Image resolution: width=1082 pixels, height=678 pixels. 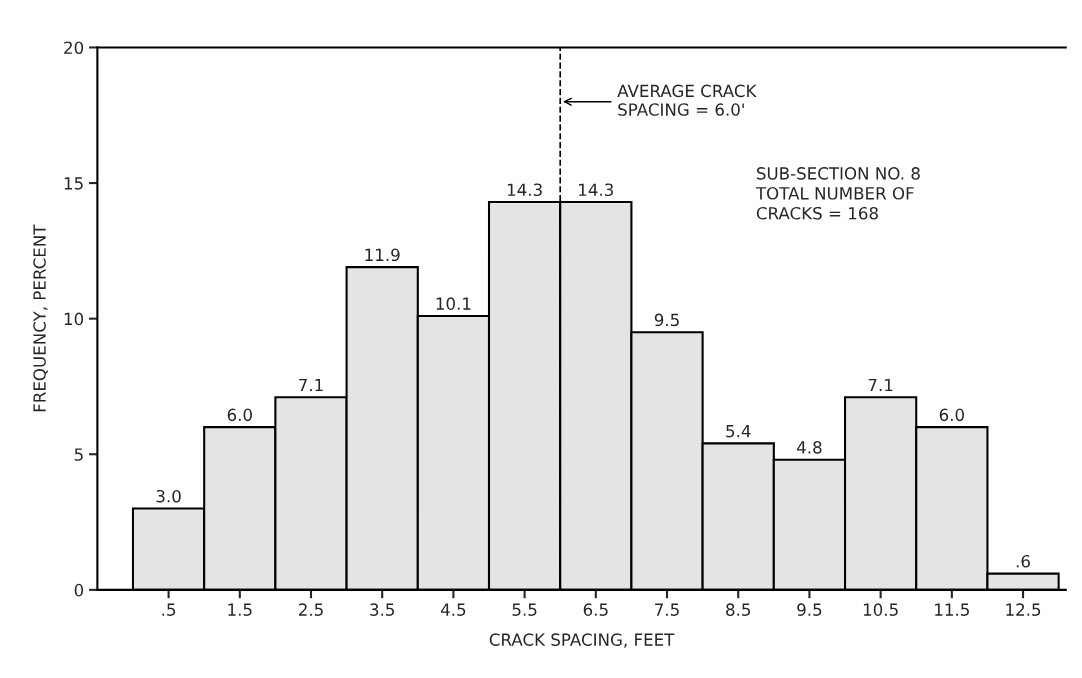 I want to click on data-label: 11.9, so click(x=382, y=255).